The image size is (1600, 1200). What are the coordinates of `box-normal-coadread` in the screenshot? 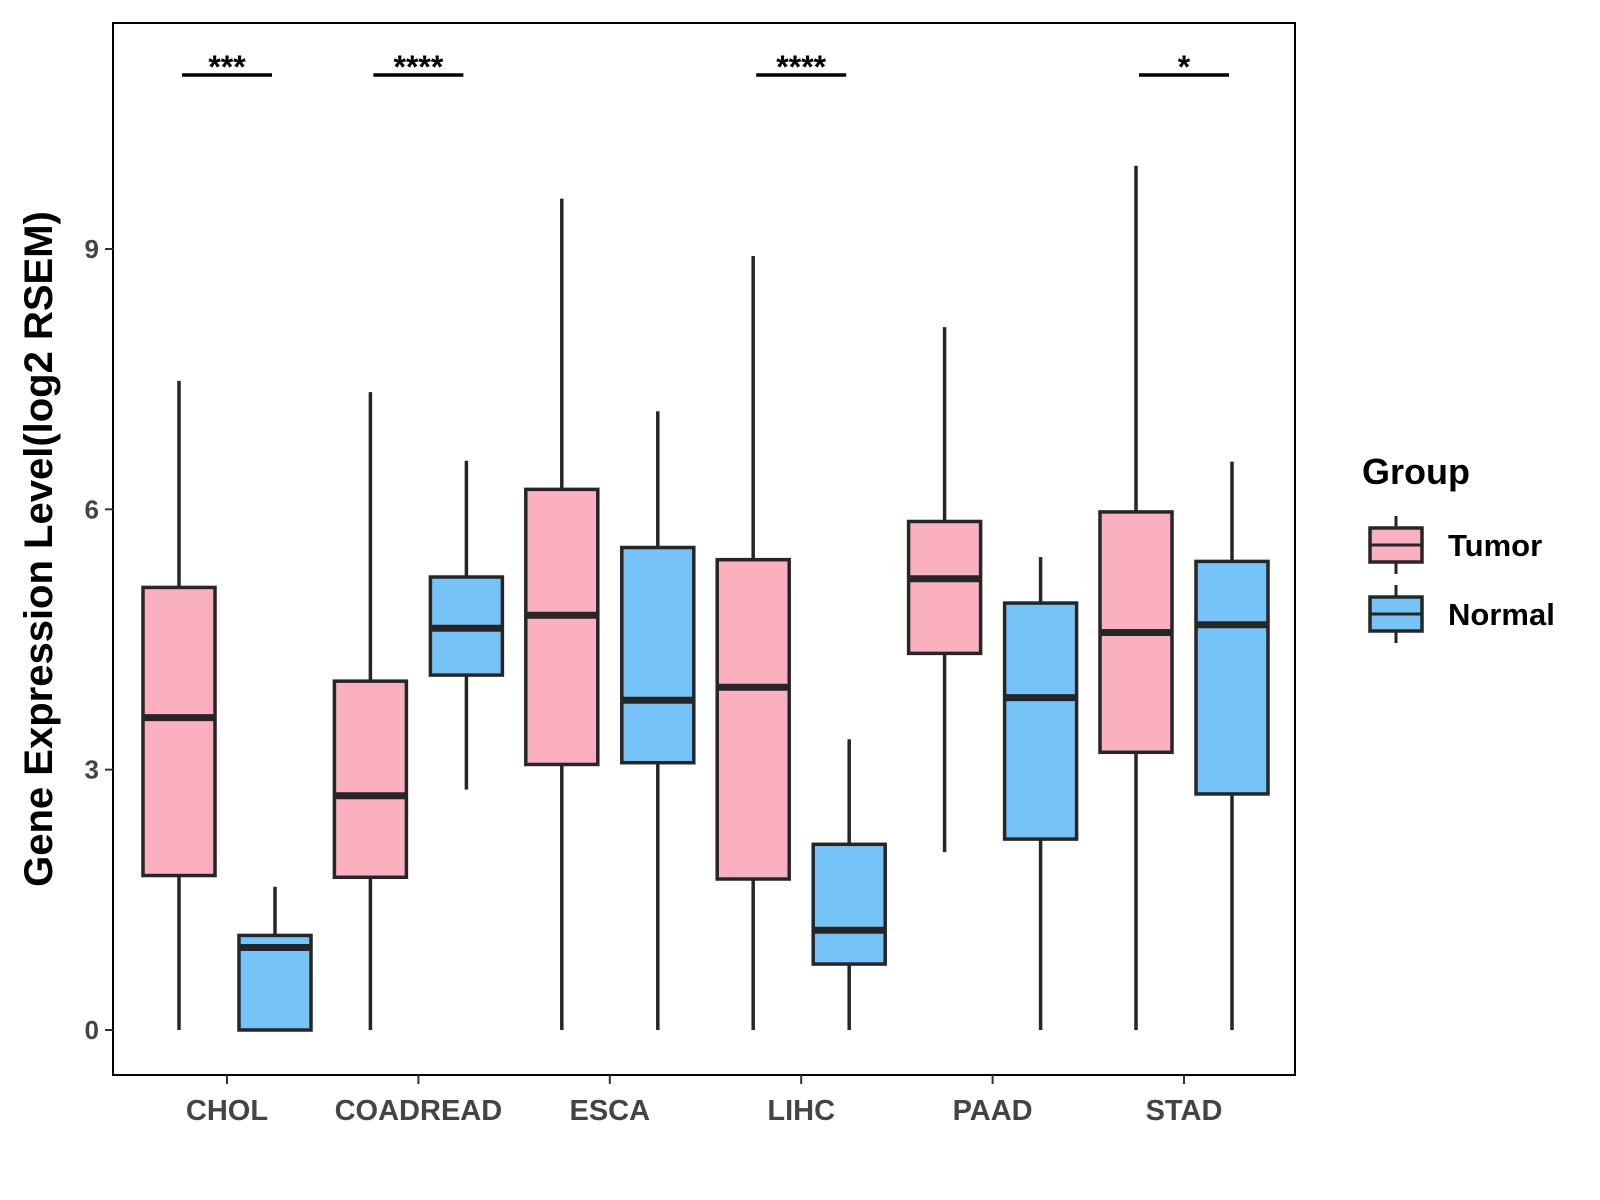 It's located at (466, 625).